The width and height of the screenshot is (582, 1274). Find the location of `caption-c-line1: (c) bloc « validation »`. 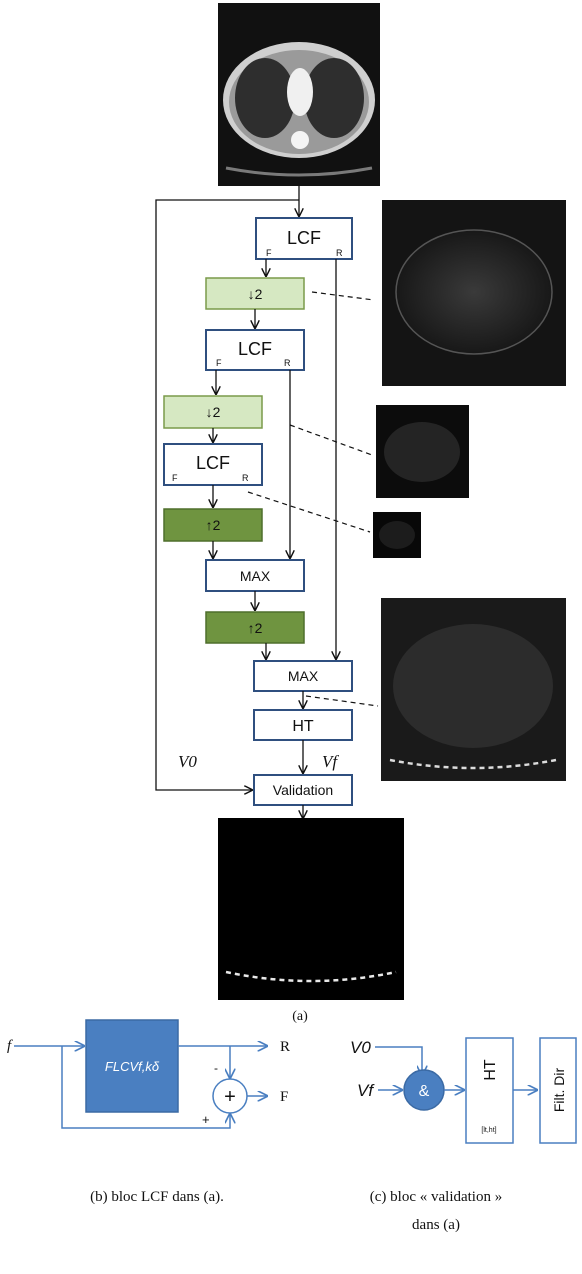

caption-c-line1: (c) bloc « validation » is located at coordinates (436, 1197).